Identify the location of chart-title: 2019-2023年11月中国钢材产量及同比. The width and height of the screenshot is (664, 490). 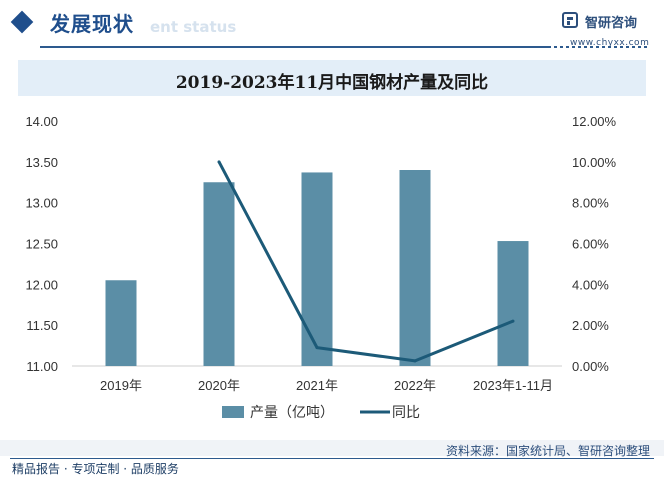
(332, 83).